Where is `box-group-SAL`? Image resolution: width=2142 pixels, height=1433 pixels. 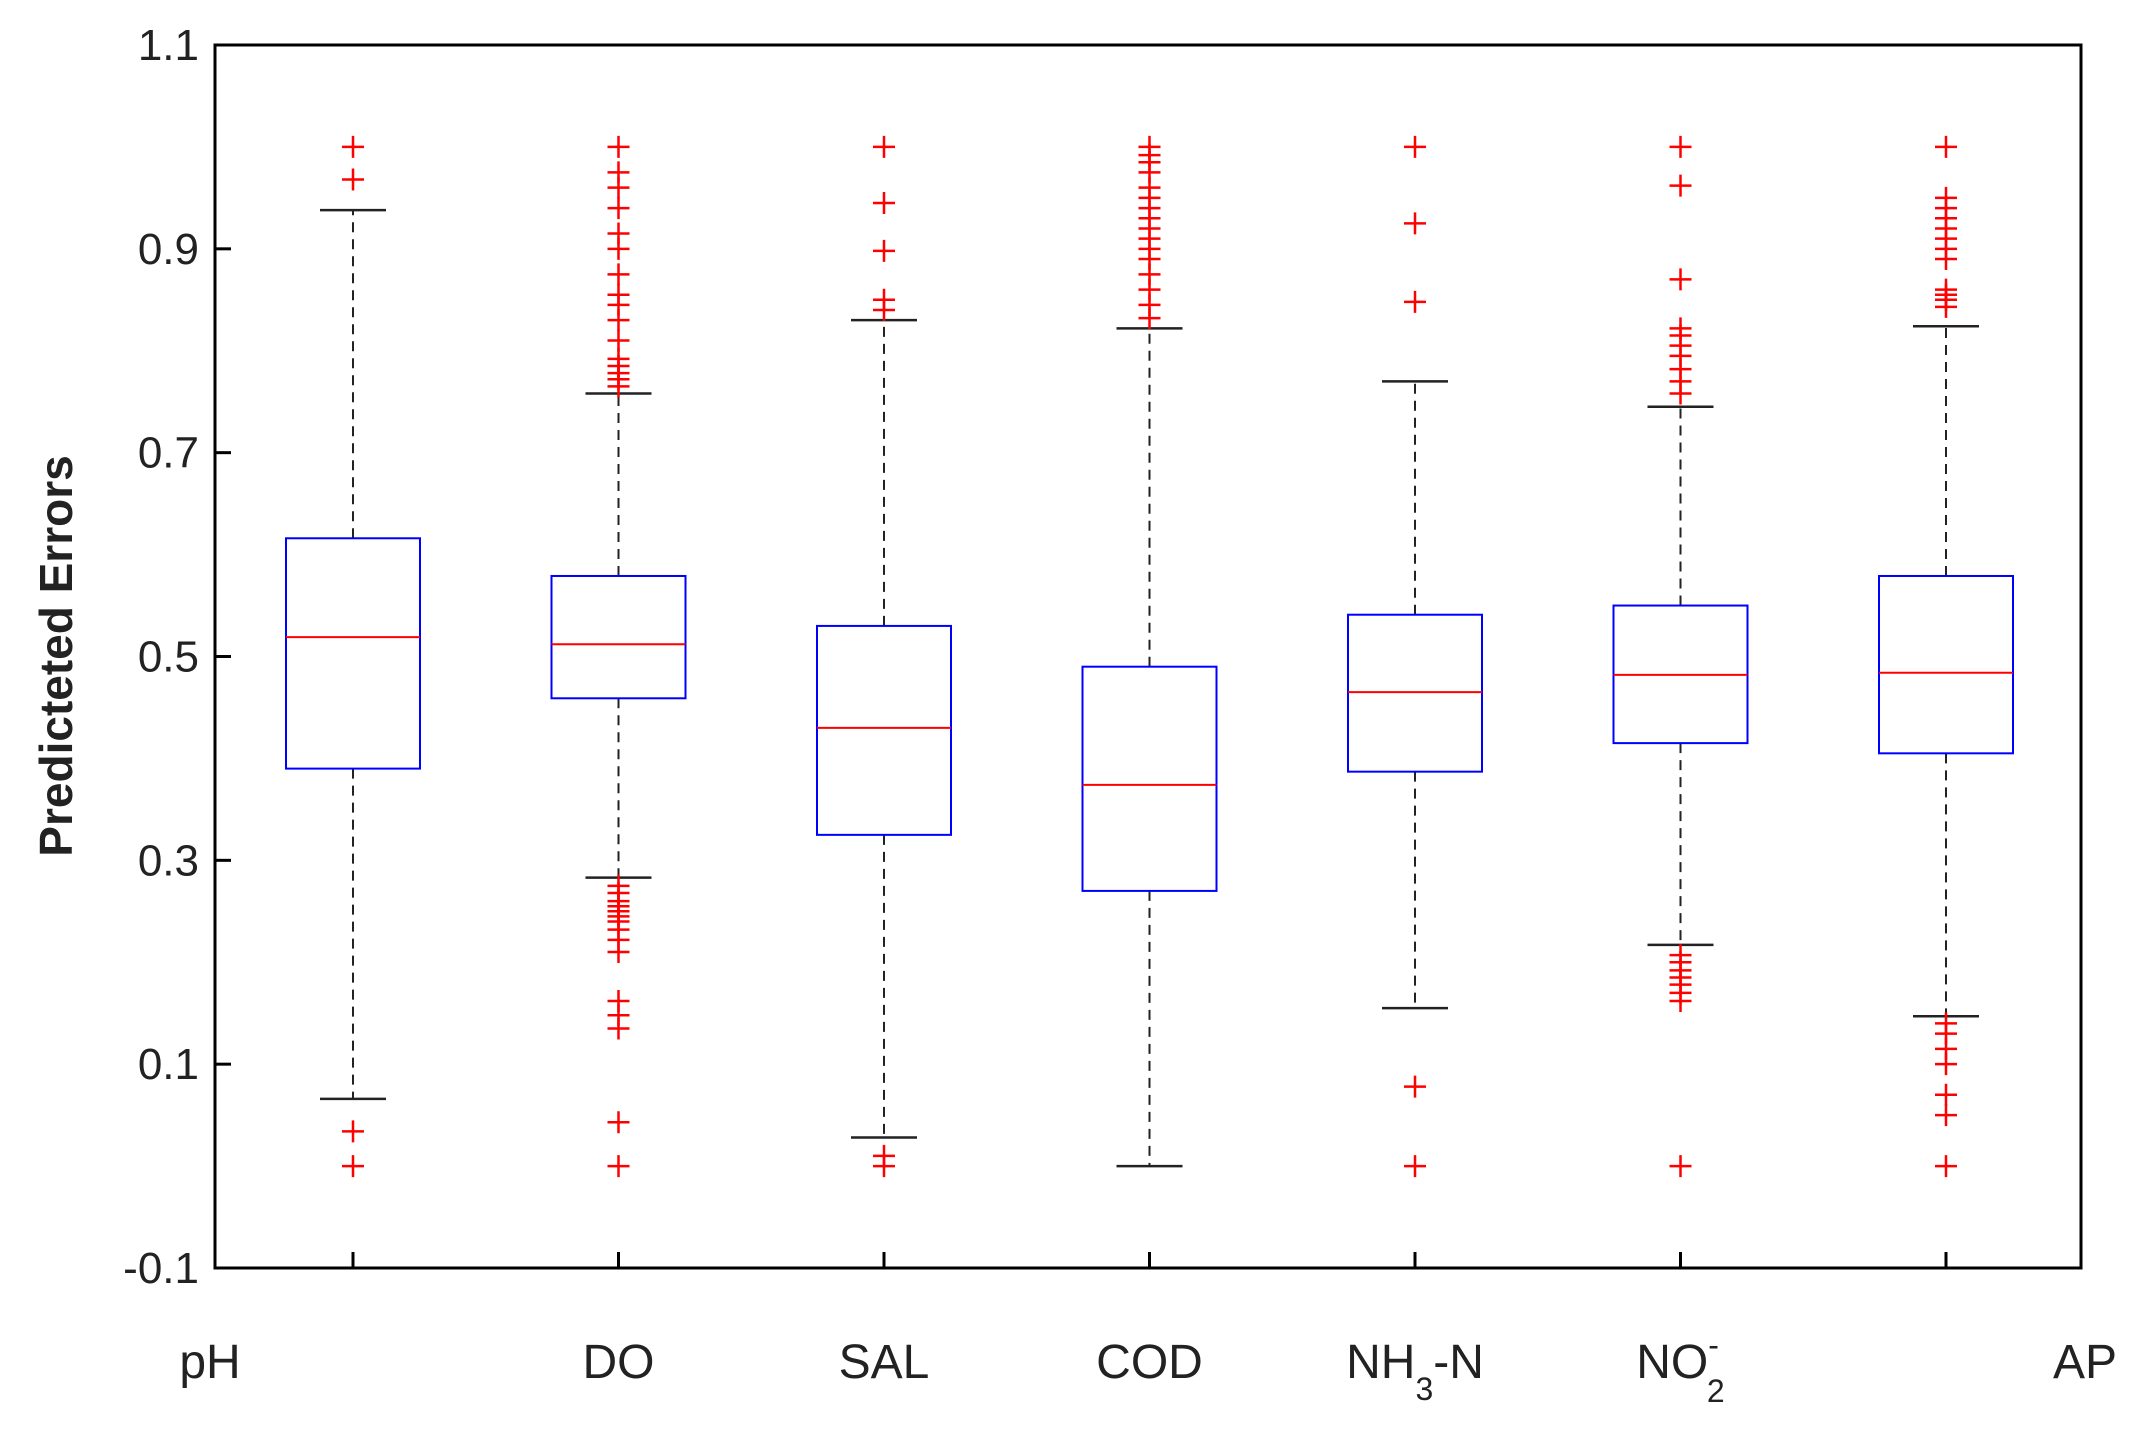 box-group-SAL is located at coordinates (884, 656).